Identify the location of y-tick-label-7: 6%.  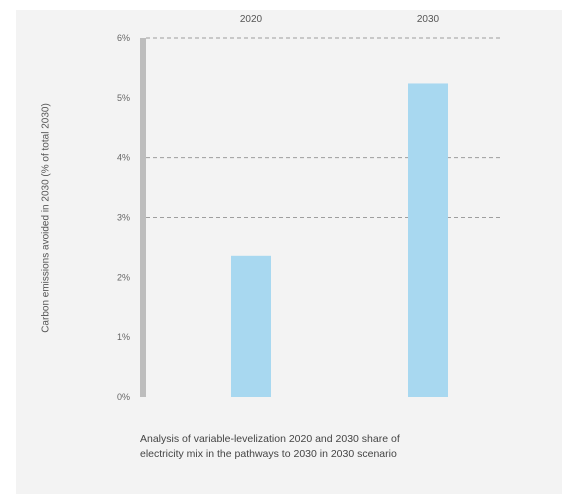
(123, 38).